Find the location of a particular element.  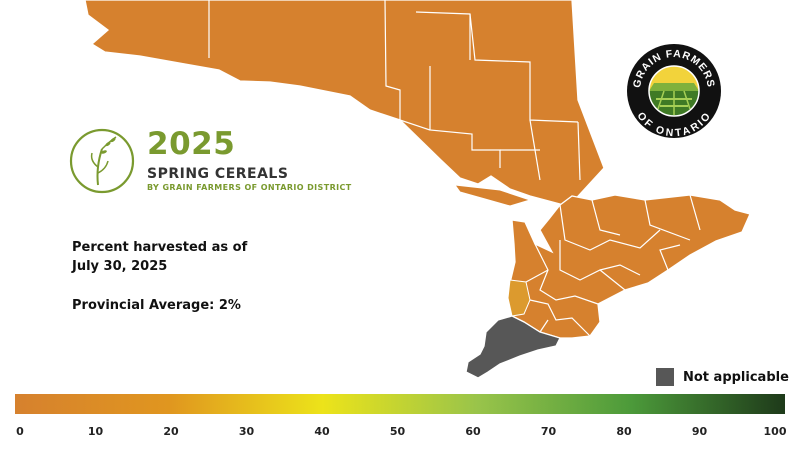

scale-tick-80: 80 is located at coordinates (624, 431).